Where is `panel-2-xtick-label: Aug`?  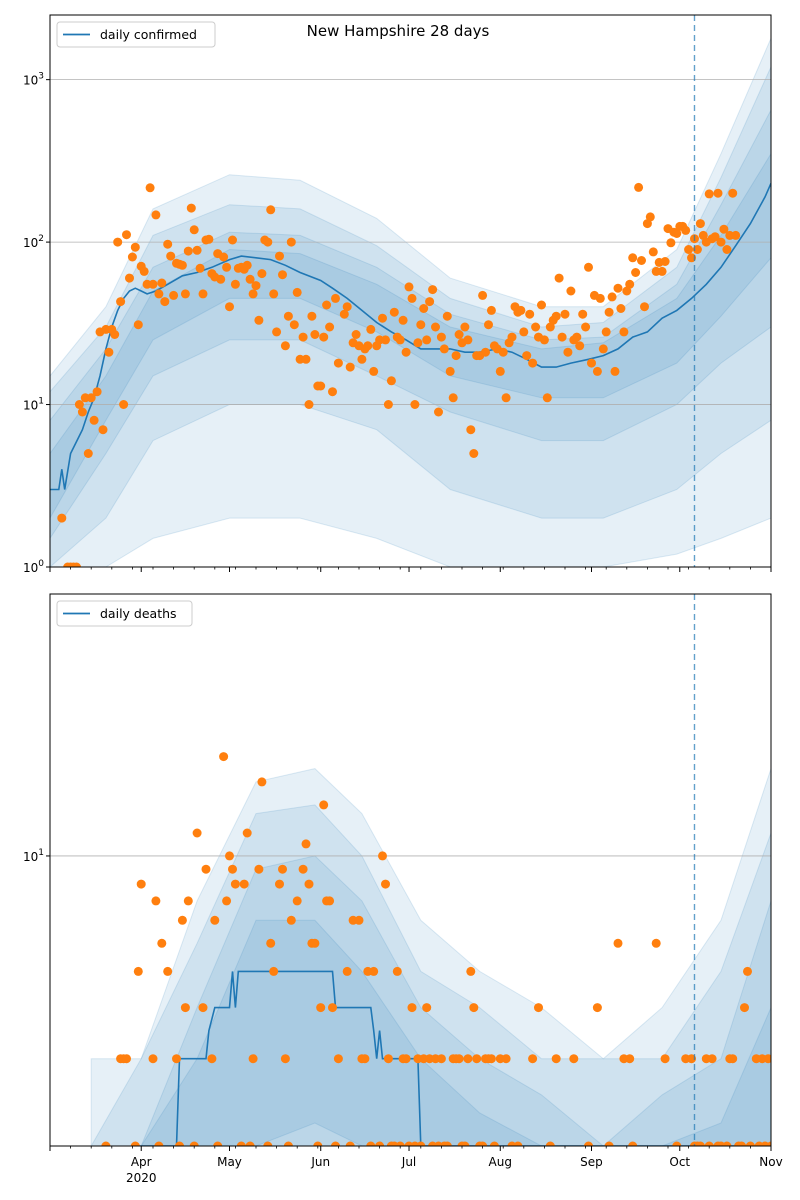
panel-2-xtick-label: Aug is located at coordinates (500, 1162).